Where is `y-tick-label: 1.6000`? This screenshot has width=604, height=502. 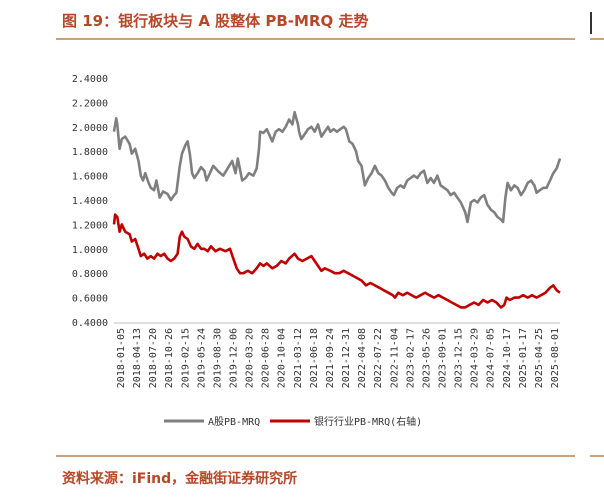
y-tick-label: 1.6000 is located at coordinates (90, 177).